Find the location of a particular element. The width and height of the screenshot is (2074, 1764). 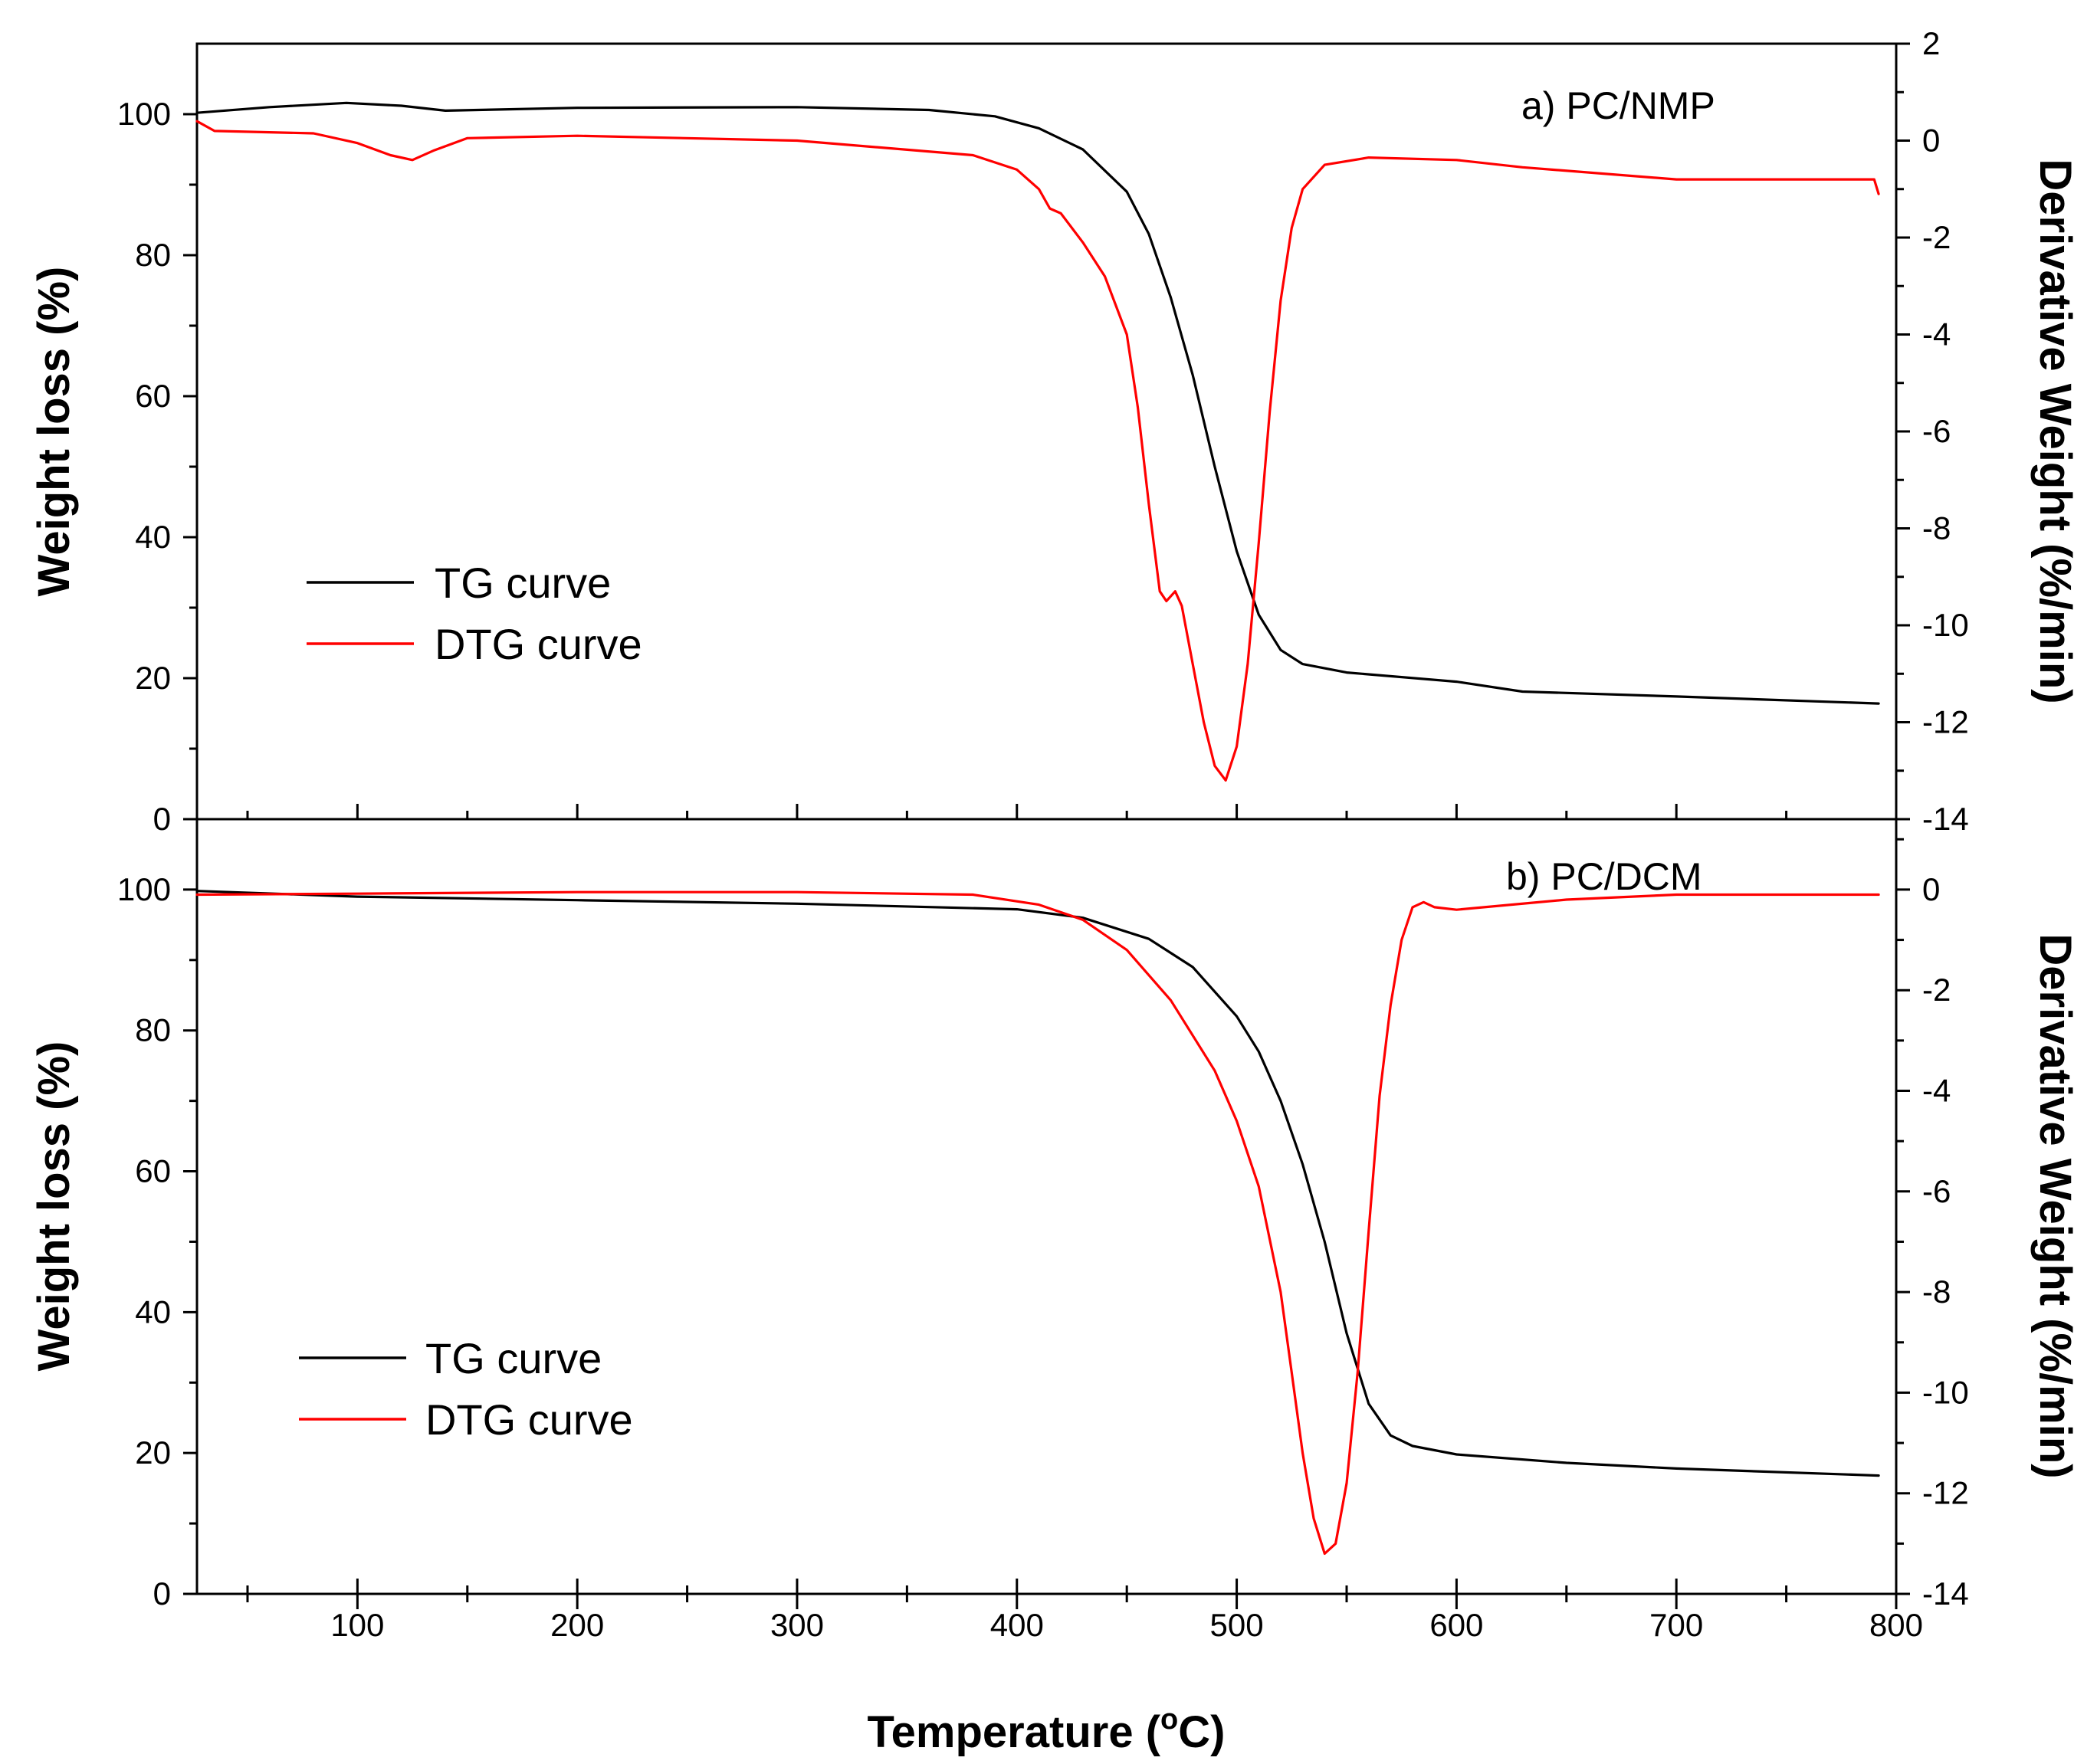

panel-b-right-tick-label: -2 is located at coordinates (1937, 990).